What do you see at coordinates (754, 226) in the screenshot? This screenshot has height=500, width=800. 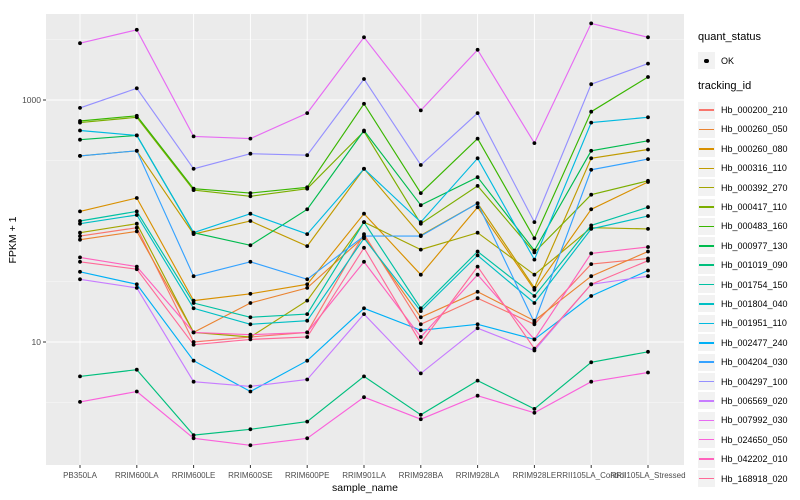 I see `legend-label: Hb_000483_160` at bounding box center [754, 226].